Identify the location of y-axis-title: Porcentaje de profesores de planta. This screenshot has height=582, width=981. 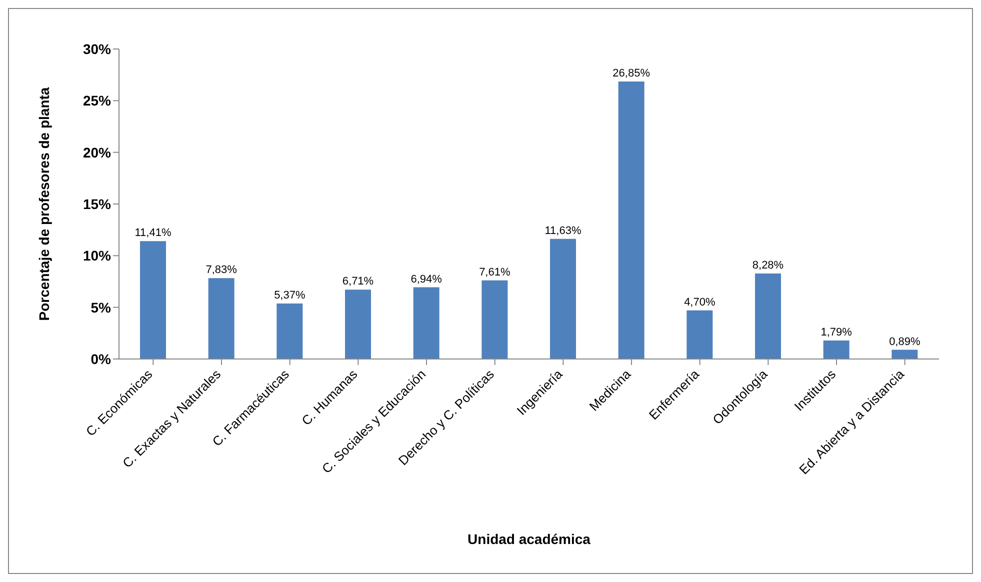
(44, 204).